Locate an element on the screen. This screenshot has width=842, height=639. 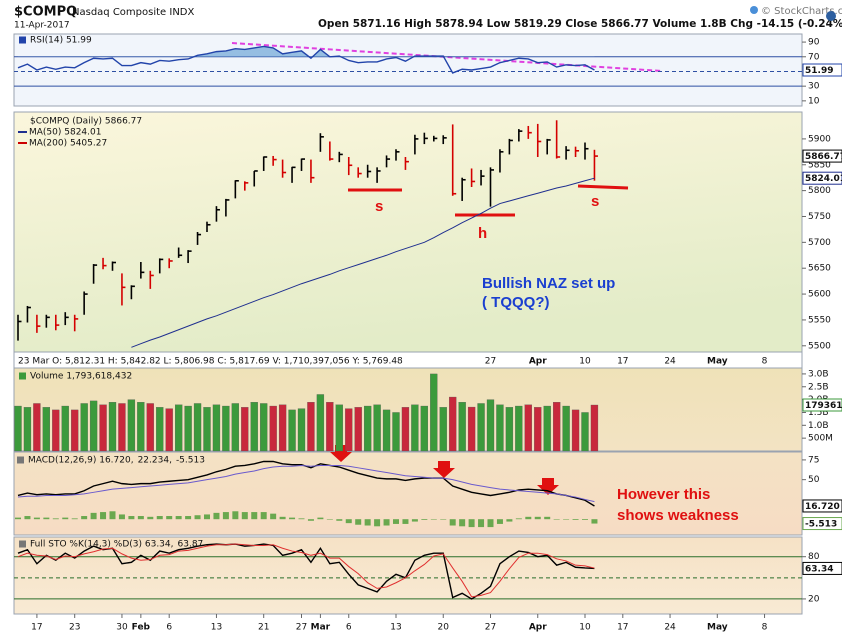
legend-entry: MACD(12,26,9) 16.720, is located at coordinates (81, 461).